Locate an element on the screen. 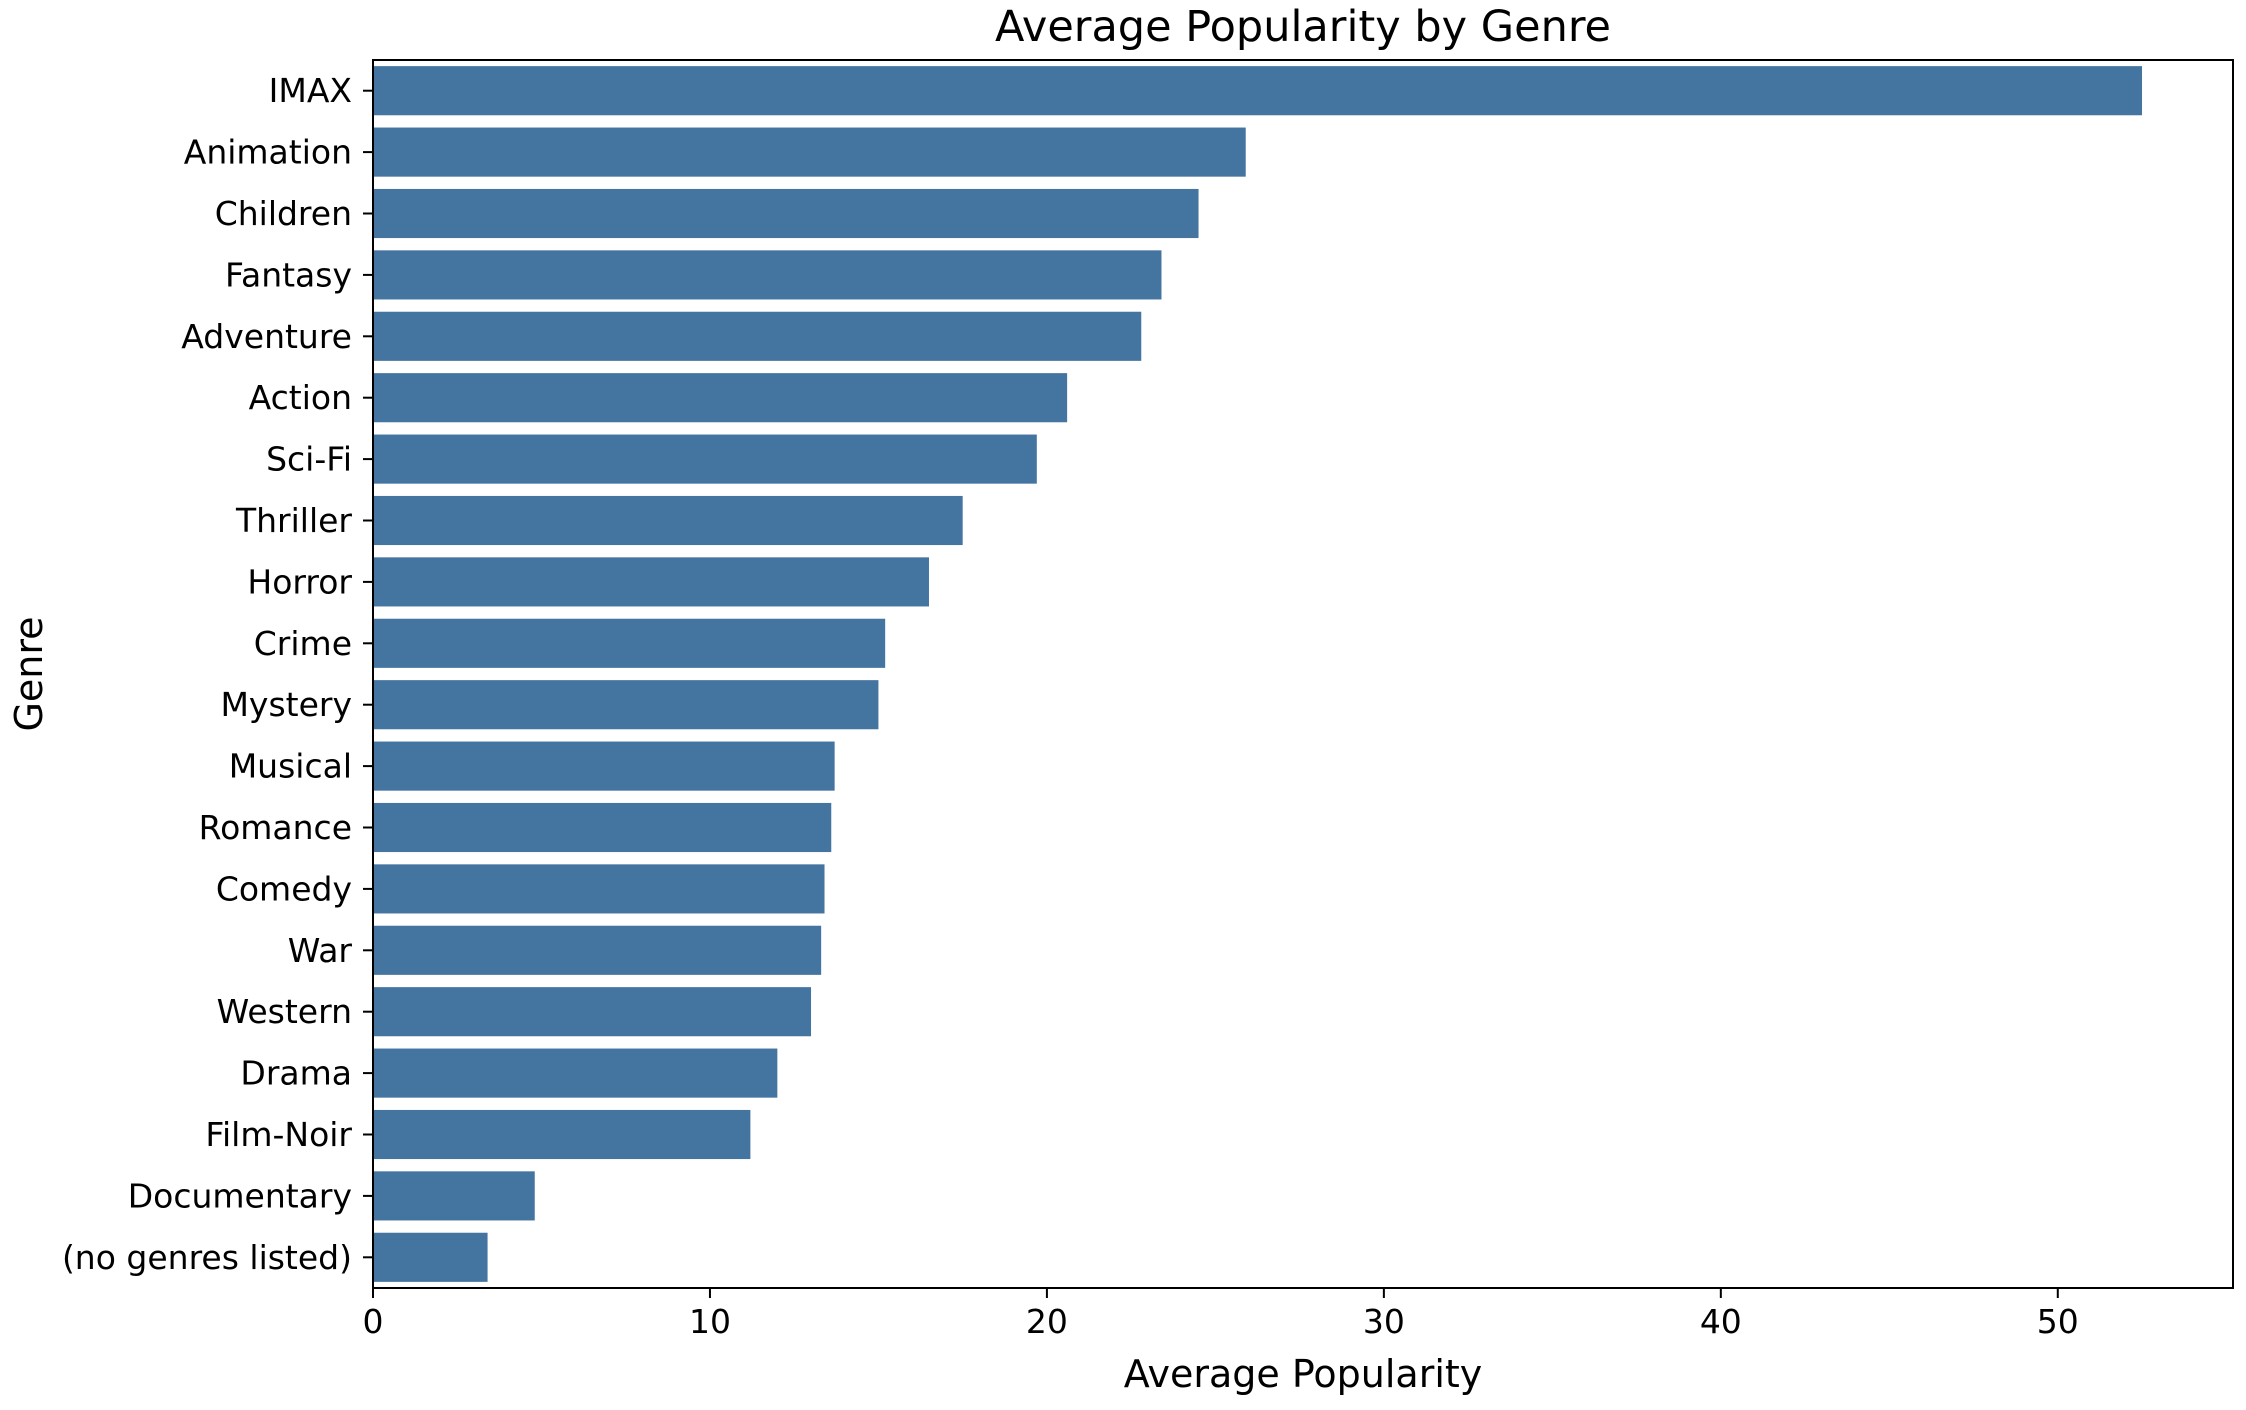  y-tick-label: Thriller is located at coordinates (293, 520).